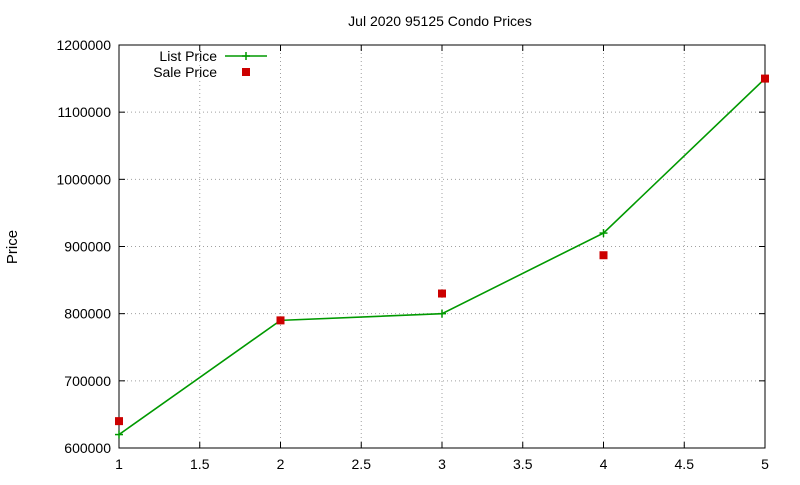  Describe the element at coordinates (246, 72) in the screenshot. I see `legend-square-marker` at that location.